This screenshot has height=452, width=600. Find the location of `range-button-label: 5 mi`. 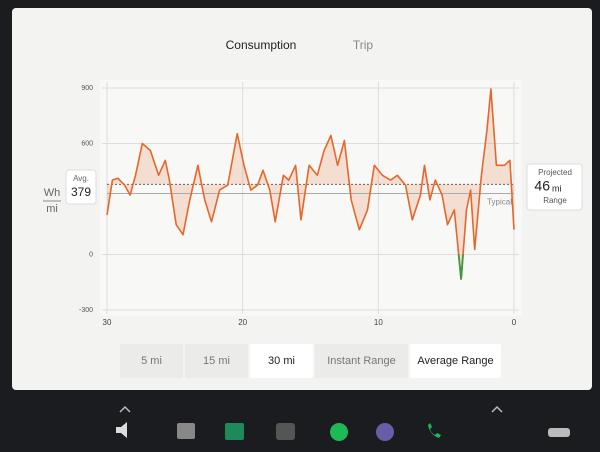

range-button-label: 5 mi is located at coordinates (151, 361).